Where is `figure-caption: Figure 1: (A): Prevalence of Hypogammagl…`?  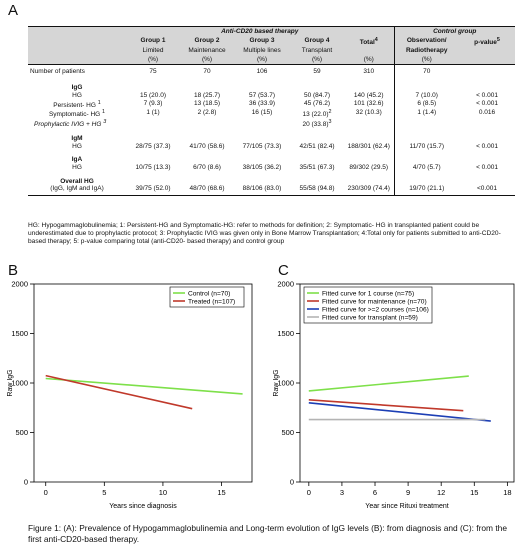
figure-caption: Figure 1: (A): Prevalence of Hypogammagl… is located at coordinates (267, 534).